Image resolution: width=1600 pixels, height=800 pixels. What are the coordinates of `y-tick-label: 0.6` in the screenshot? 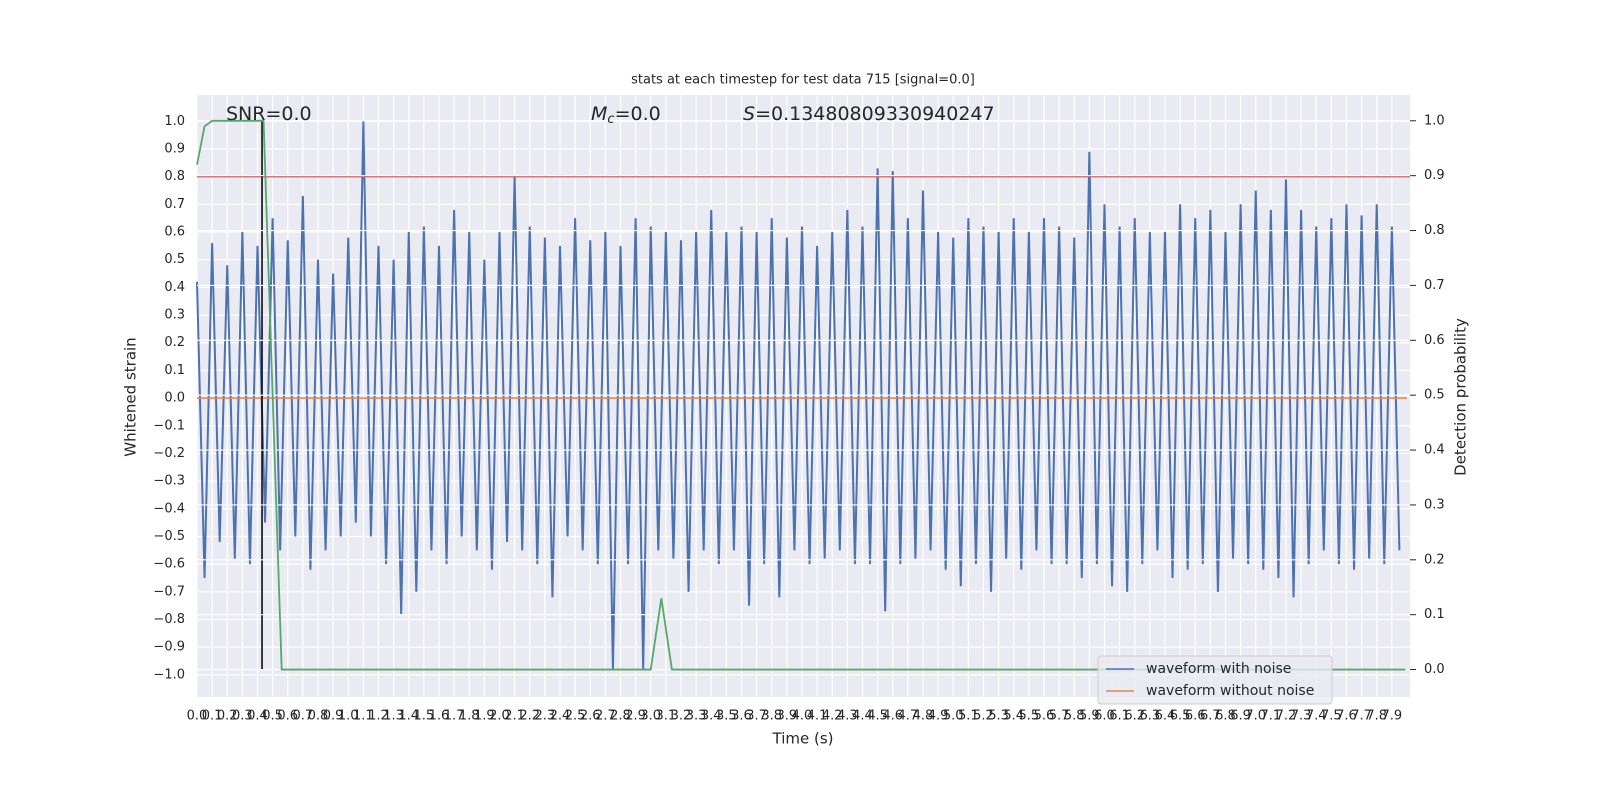 It's located at (174, 232).